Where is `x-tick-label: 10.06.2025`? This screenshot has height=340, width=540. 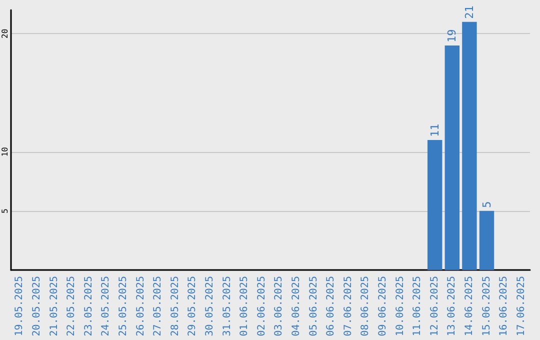 x-tick-label: 10.06.2025 is located at coordinates (400, 306).